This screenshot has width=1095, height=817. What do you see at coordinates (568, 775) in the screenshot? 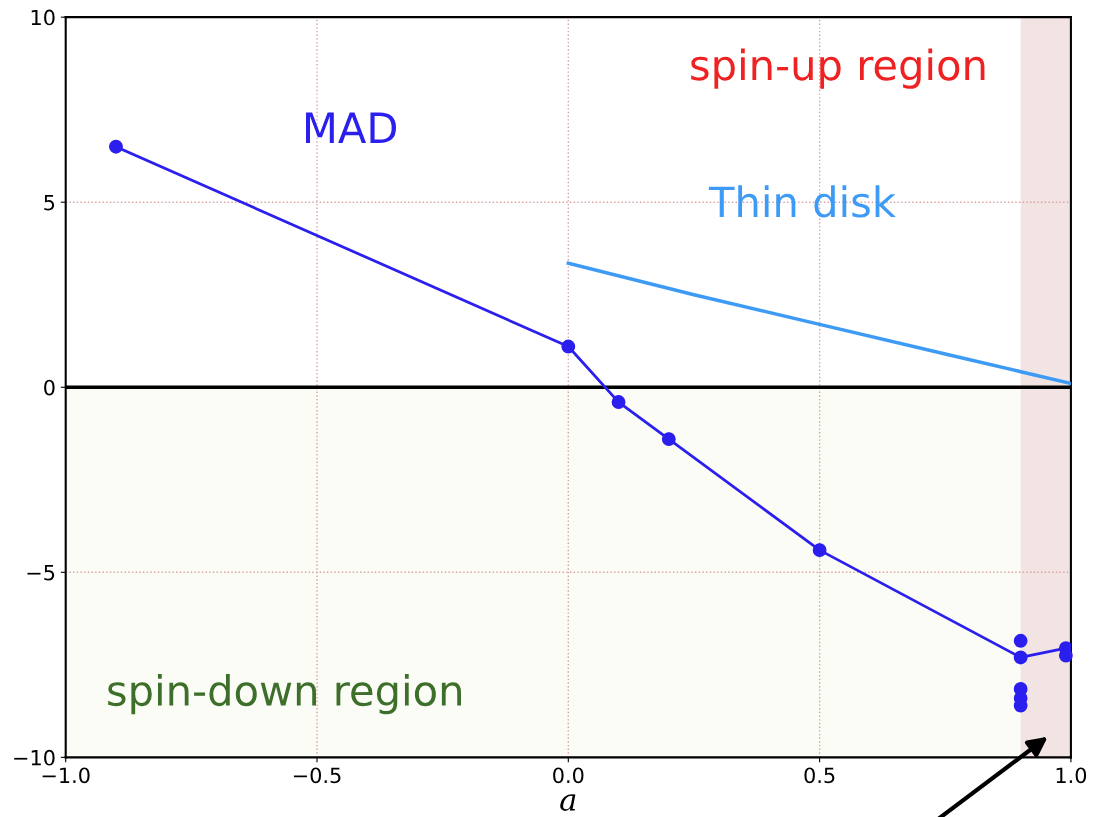
I see `x-tick-label: 0.0` at bounding box center [568, 775].